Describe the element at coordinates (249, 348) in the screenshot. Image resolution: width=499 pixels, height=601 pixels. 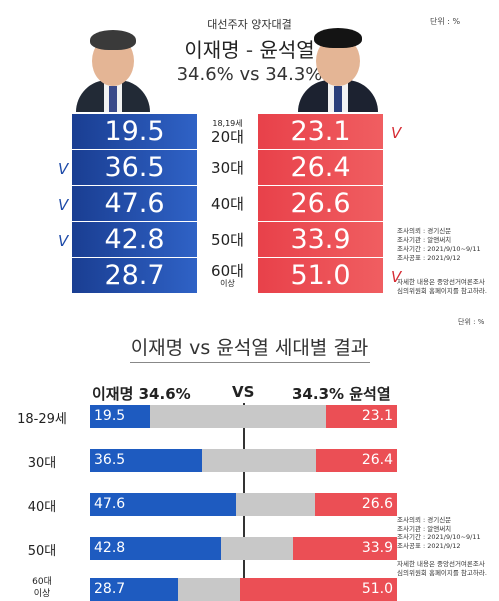
I see `bottom-title: 이재명 vs 윤석열 세대별 결과` at that location.